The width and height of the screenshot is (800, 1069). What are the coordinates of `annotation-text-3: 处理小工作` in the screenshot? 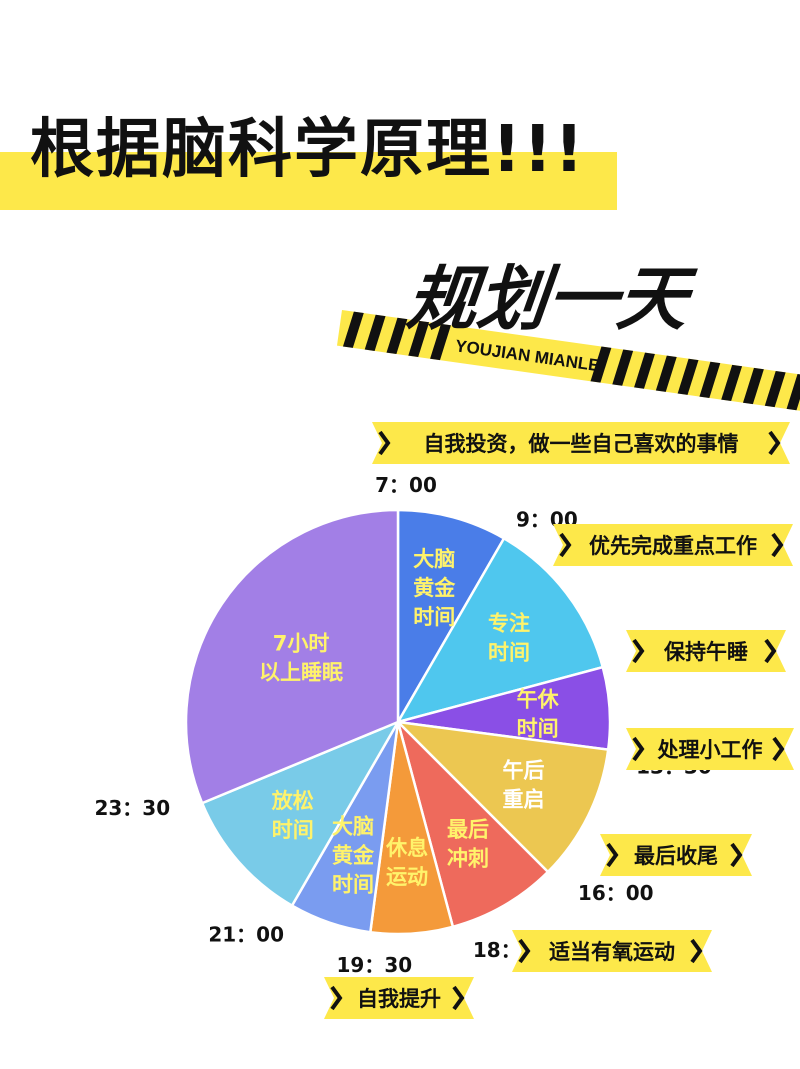 It's located at (710, 750).